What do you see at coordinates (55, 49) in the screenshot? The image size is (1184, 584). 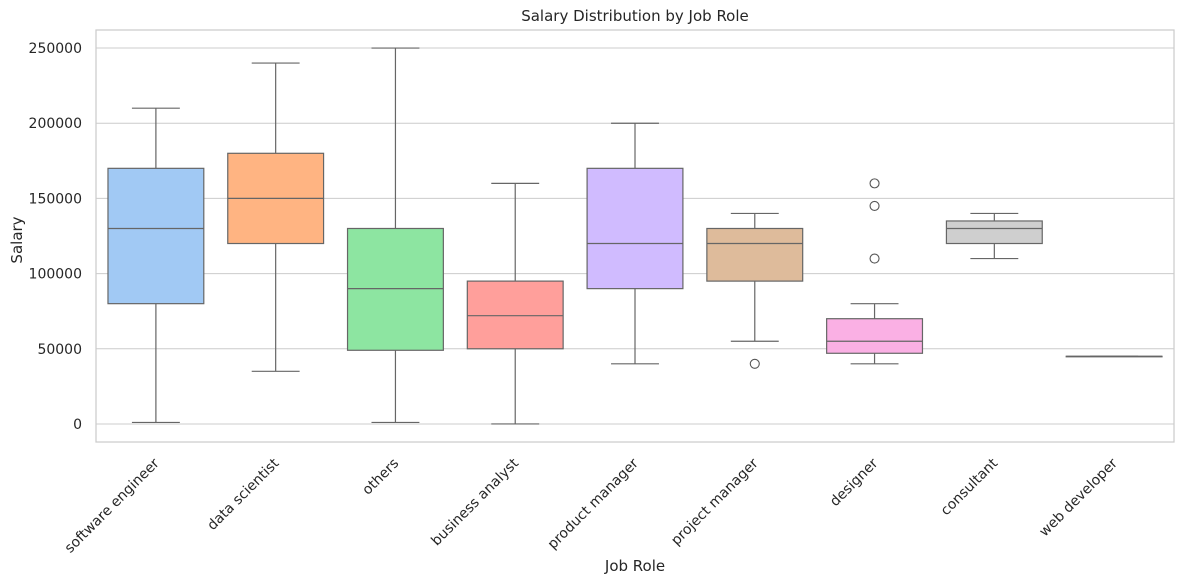 I see `y-tick-label: 250000` at bounding box center [55, 49].